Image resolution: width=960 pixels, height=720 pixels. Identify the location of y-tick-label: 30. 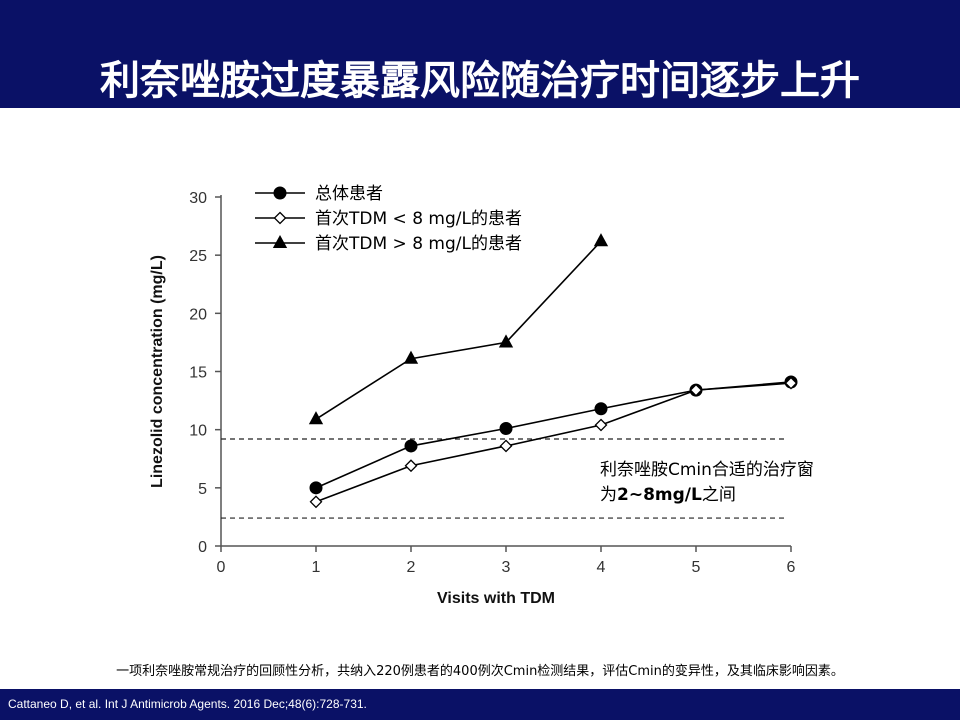
(198, 198).